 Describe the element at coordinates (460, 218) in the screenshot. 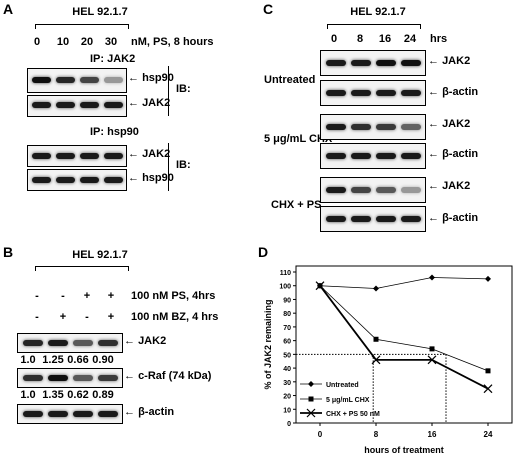

I see `label: β-actin` at that location.